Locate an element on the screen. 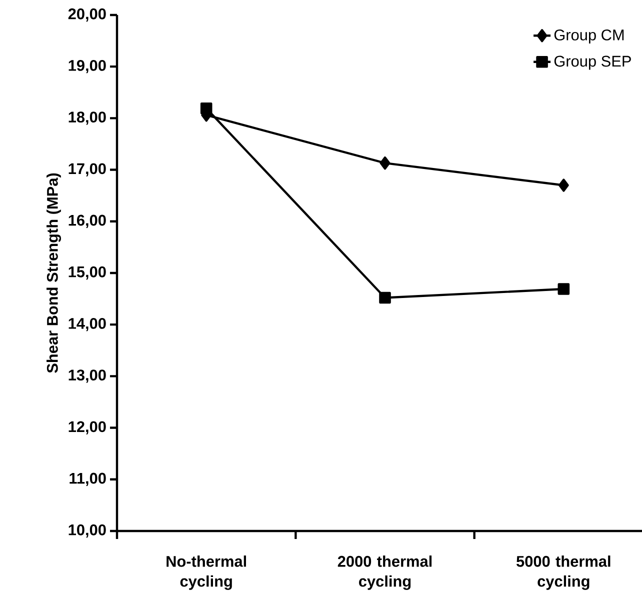 The width and height of the screenshot is (642, 607). y-tick-label: 15,00 is located at coordinates (87, 273).